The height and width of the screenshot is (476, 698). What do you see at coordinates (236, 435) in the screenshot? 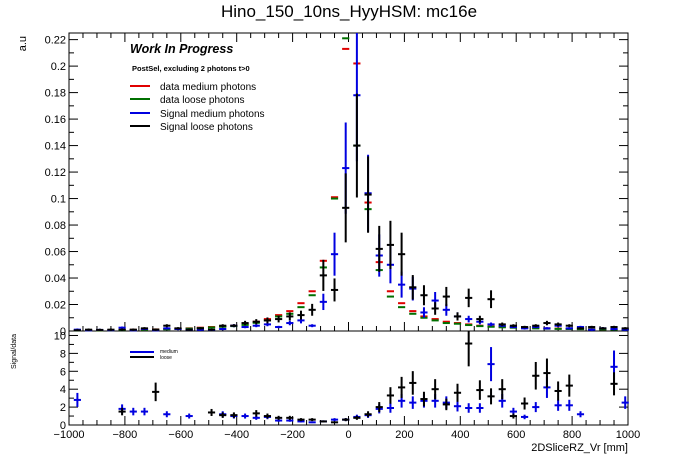
I see `x-tick-label: −400` at bounding box center [236, 435].